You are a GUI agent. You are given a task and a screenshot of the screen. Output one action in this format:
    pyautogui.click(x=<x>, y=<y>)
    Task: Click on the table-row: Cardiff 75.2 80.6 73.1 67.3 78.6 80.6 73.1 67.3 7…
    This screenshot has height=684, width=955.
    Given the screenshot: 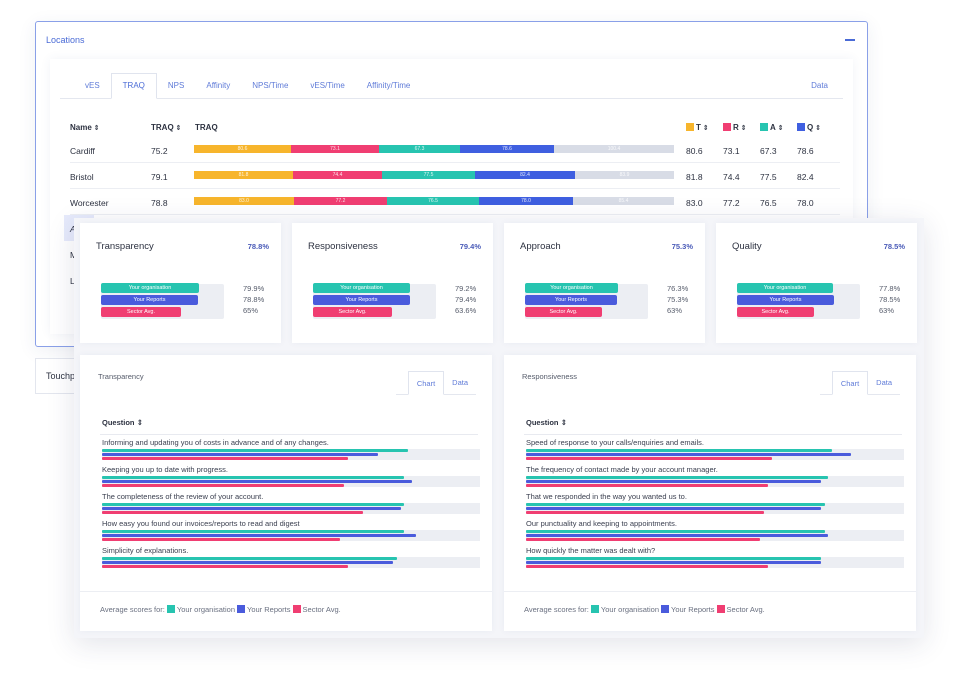 What is the action you would take?
    pyautogui.click(x=455, y=150)
    